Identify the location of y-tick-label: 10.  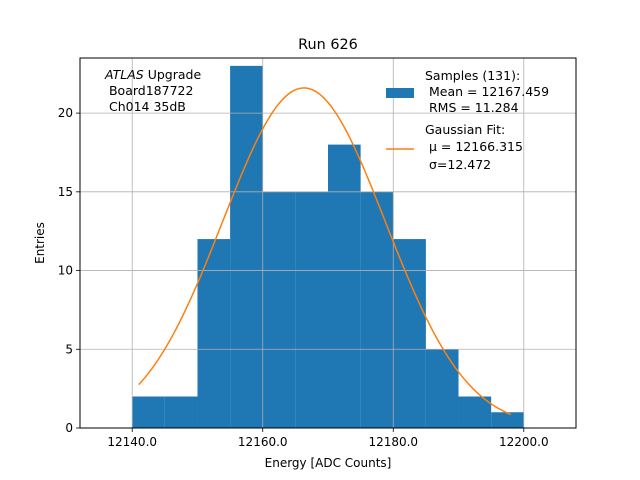
(65, 271).